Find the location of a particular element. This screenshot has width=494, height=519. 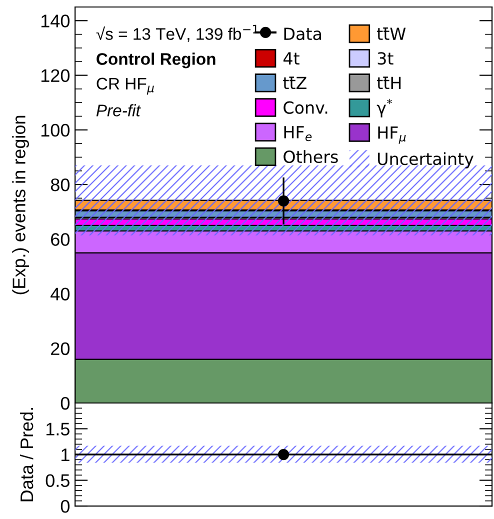

legend-label: Conv. is located at coordinates (306, 107).